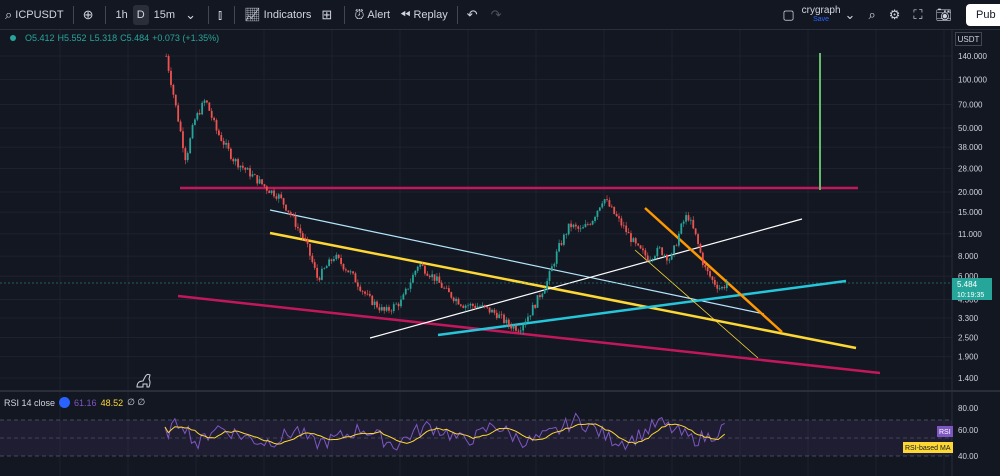 This screenshot has height=476, width=1000. I want to click on symbol-search: ⌕ ICPUSDT, so click(34, 15).